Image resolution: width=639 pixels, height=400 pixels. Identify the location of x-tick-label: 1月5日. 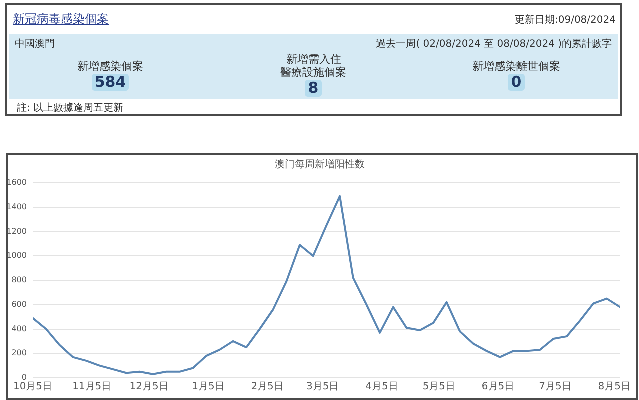
(208, 387).